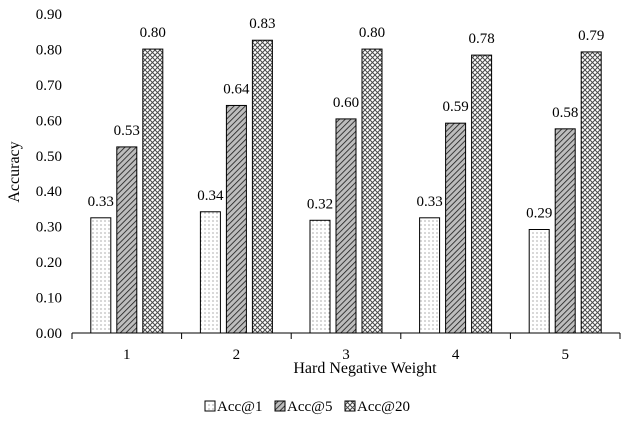 Image resolution: width=631 pixels, height=435 pixels. I want to click on legend-swatch-acc20, so click(350, 406).